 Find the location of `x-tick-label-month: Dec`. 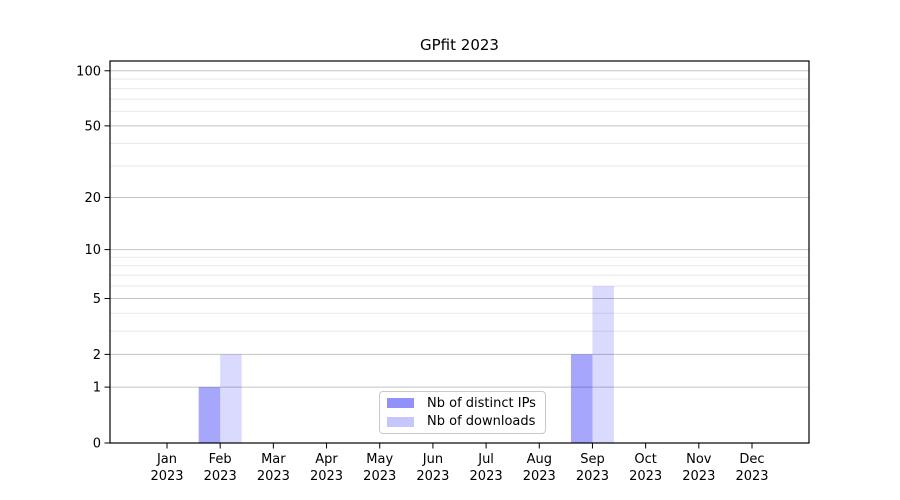

x-tick-label-month: Dec is located at coordinates (751, 459).